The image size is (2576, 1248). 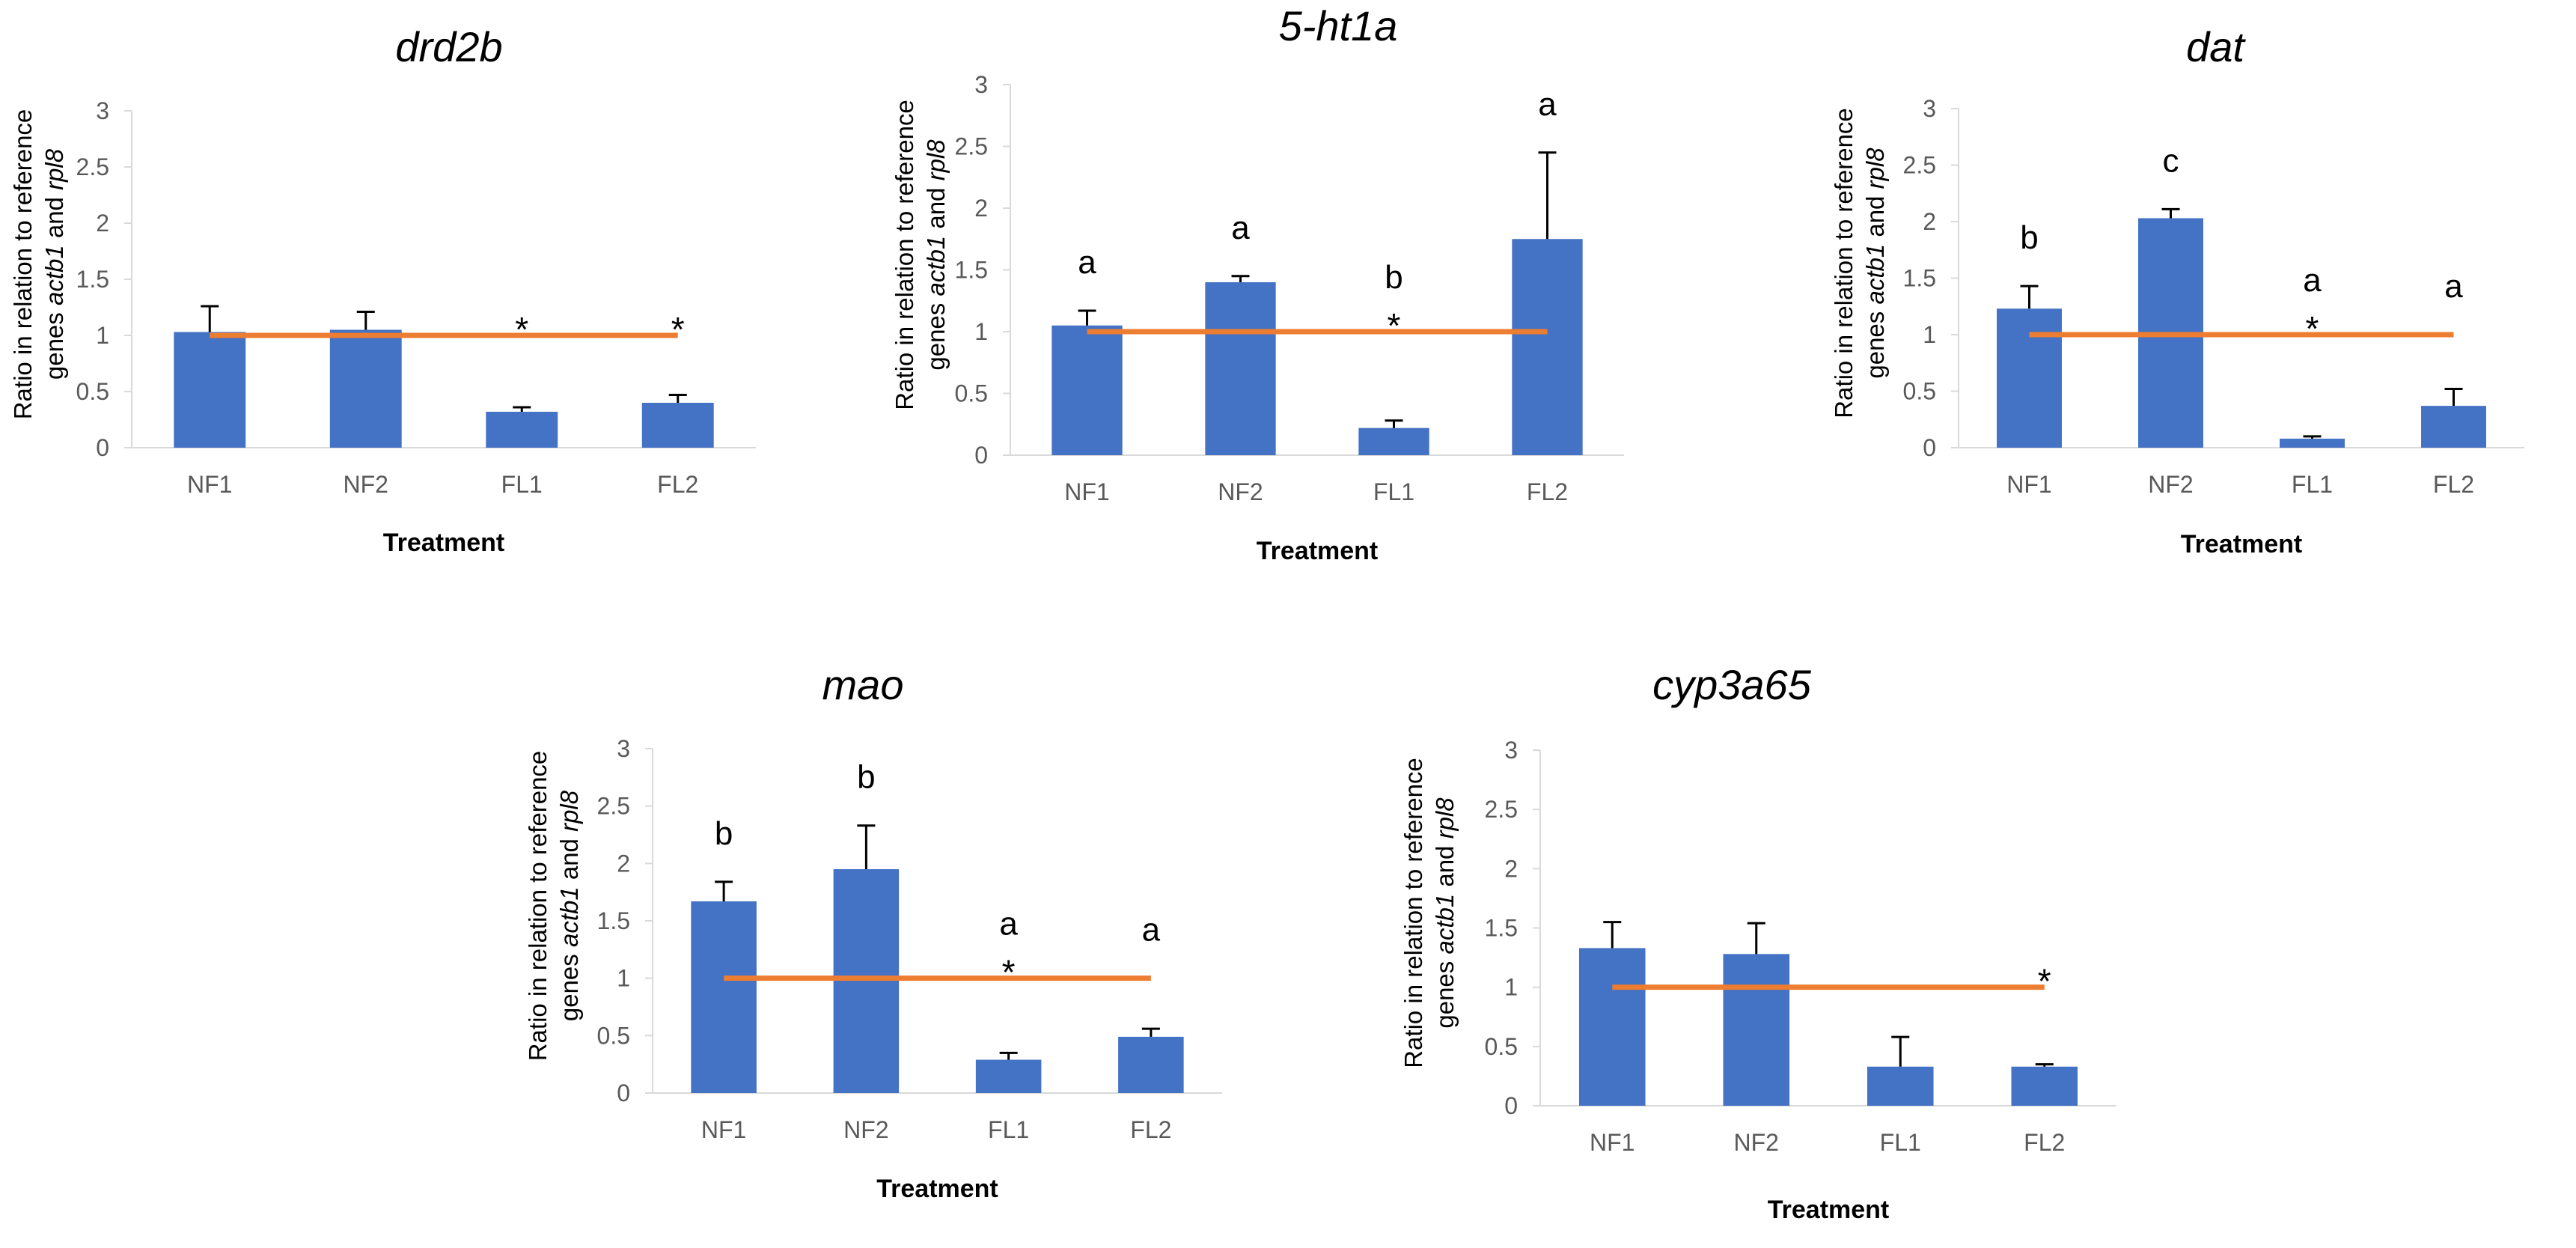 I want to click on chart-title: drd2b, so click(x=448, y=46).